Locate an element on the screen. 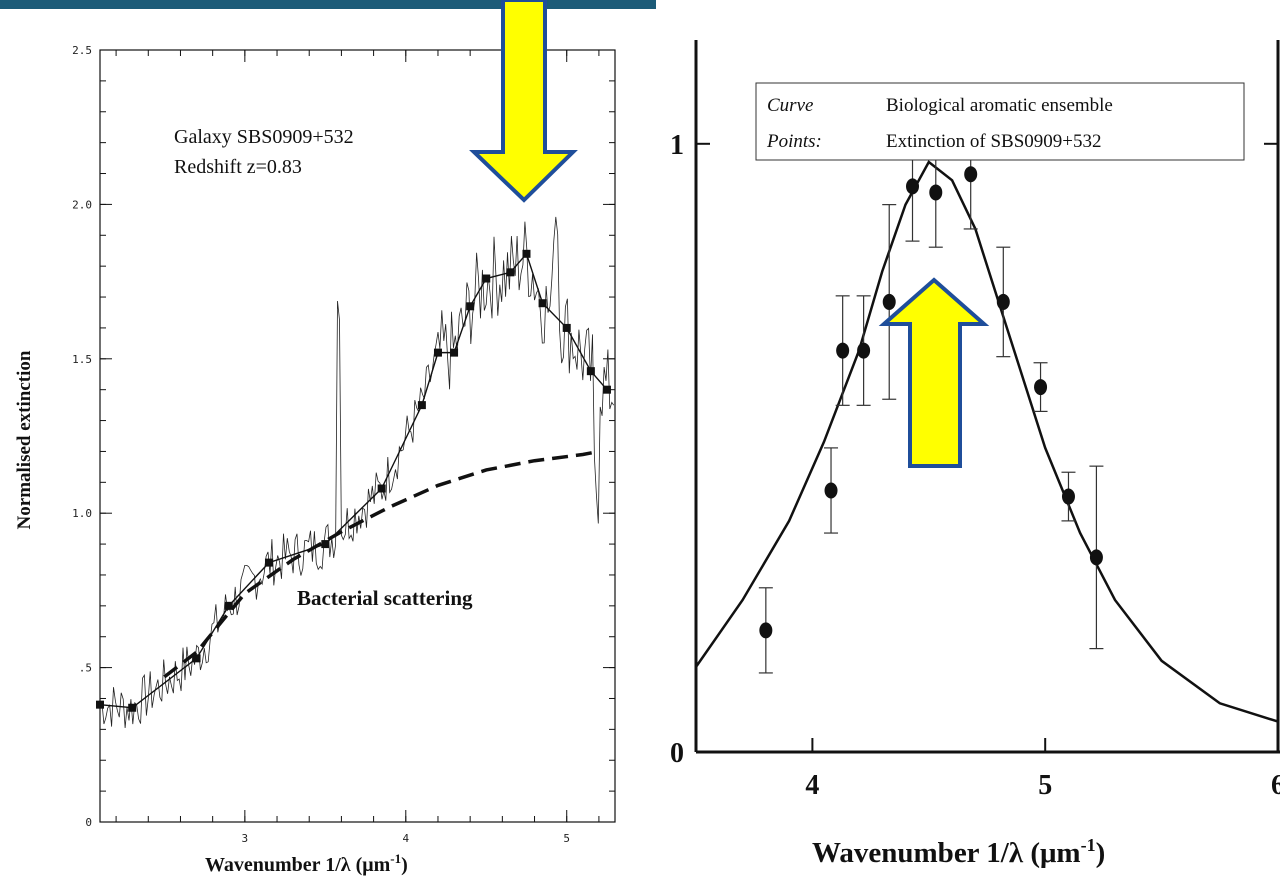 Image resolution: width=1280 pixels, height=895 pixels. right-x-axis-label: Wavenumber 1/λ (μm-1) is located at coordinates (958, 852).